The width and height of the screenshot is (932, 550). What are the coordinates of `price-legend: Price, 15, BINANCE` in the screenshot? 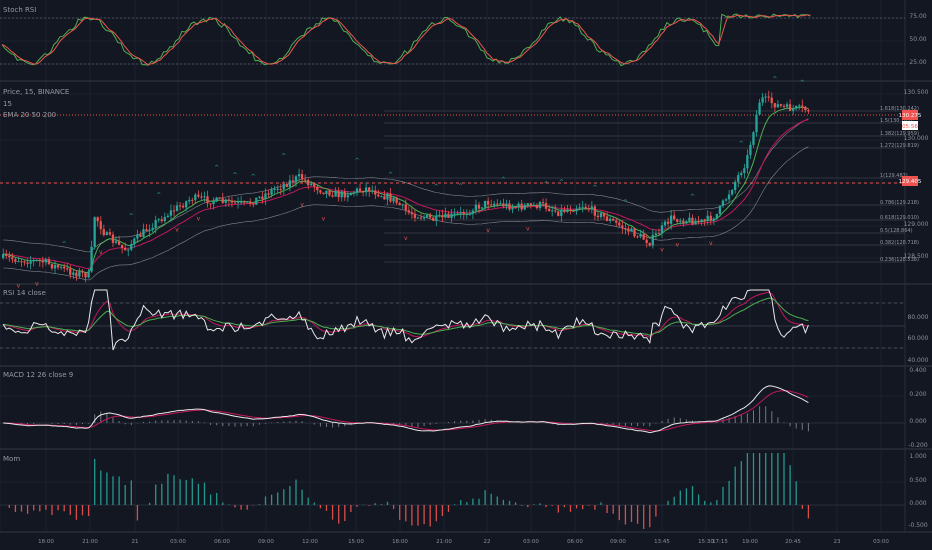 It's located at (38, 92).